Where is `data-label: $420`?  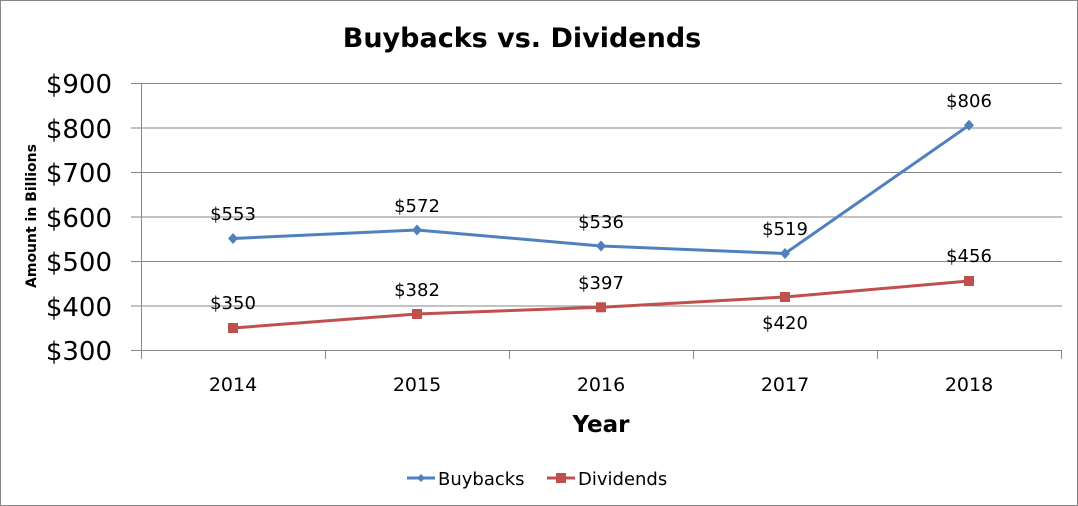 data-label: $420 is located at coordinates (785, 323).